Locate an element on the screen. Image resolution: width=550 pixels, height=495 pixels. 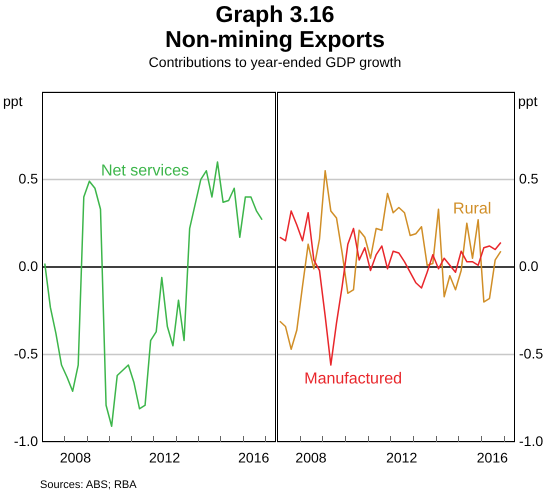
chart-subtitle: Contributions to year-ended GDP growth is located at coordinates (275, 62).